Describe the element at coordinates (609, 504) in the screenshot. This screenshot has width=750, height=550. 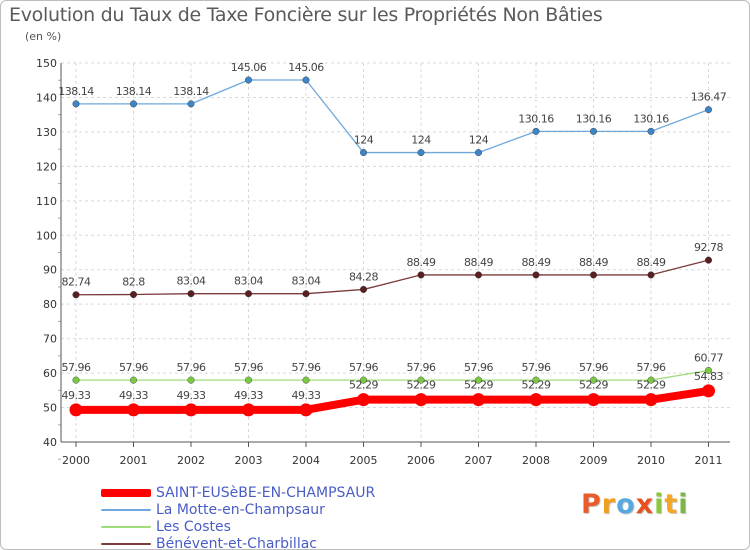
I see `logo-letter: r` at that location.